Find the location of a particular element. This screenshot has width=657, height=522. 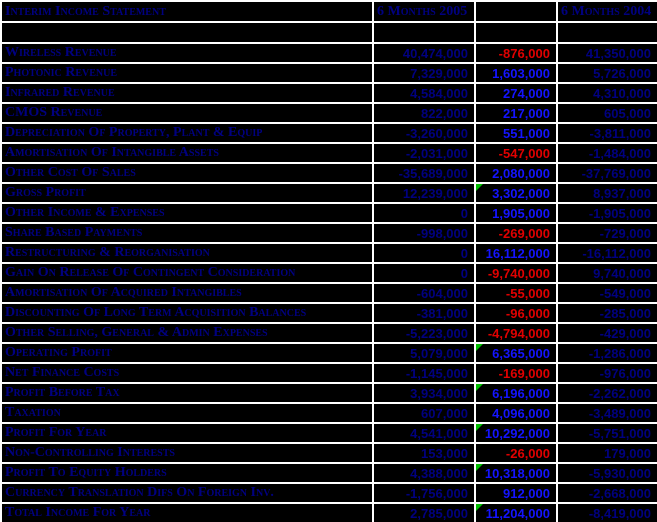

variance-cell: 4,096,000 is located at coordinates (516, 413).